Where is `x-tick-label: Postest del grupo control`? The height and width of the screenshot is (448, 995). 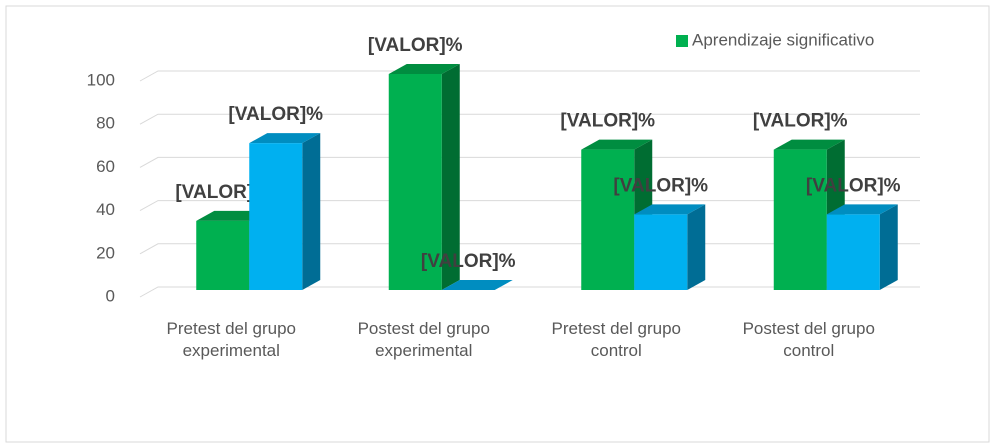
x-tick-label: Postest del grupo control is located at coordinates (808, 339).